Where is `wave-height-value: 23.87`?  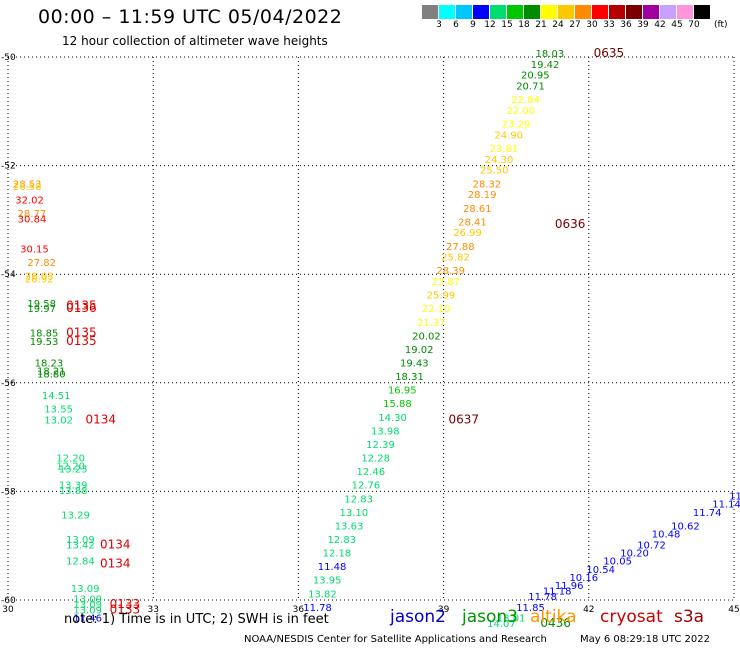 wave-height-value: 23.87 is located at coordinates (446, 282).